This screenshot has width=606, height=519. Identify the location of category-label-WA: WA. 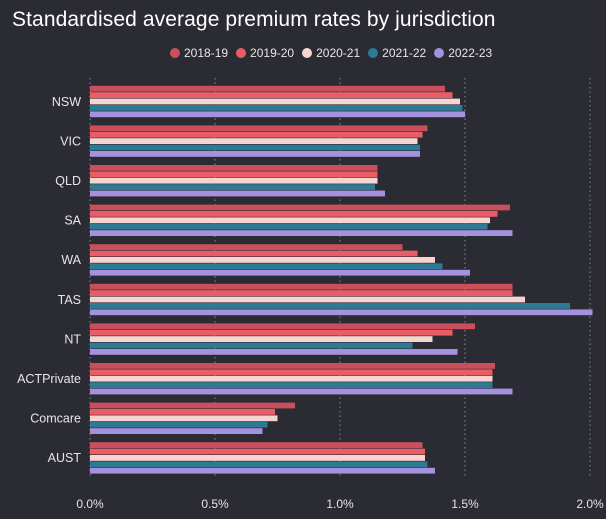
(71, 260).